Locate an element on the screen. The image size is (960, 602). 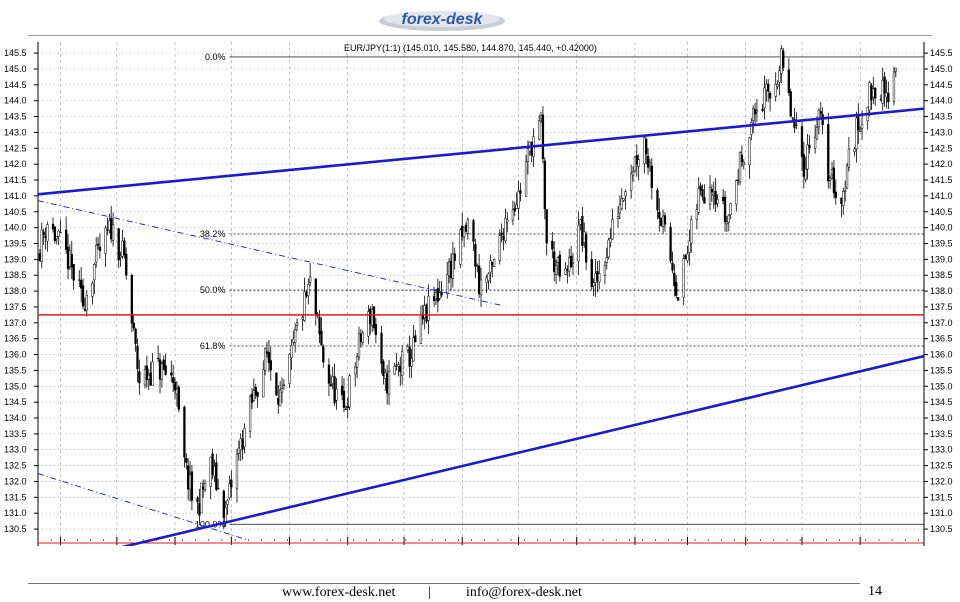
y-tick-label-right: 139.5 is located at coordinates (941, 243).